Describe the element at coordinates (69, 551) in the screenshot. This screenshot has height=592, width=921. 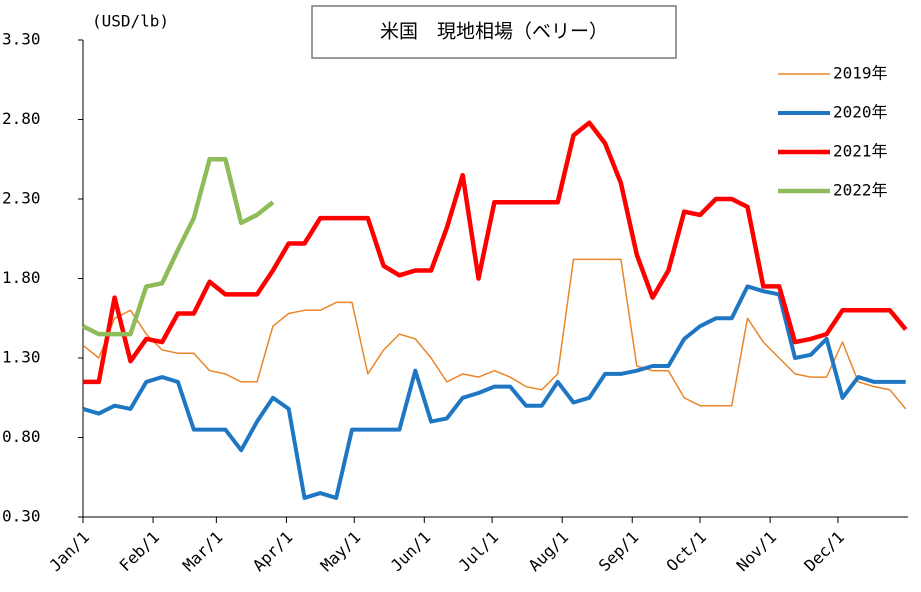
I see `x-tick-label: Jan/1` at that location.